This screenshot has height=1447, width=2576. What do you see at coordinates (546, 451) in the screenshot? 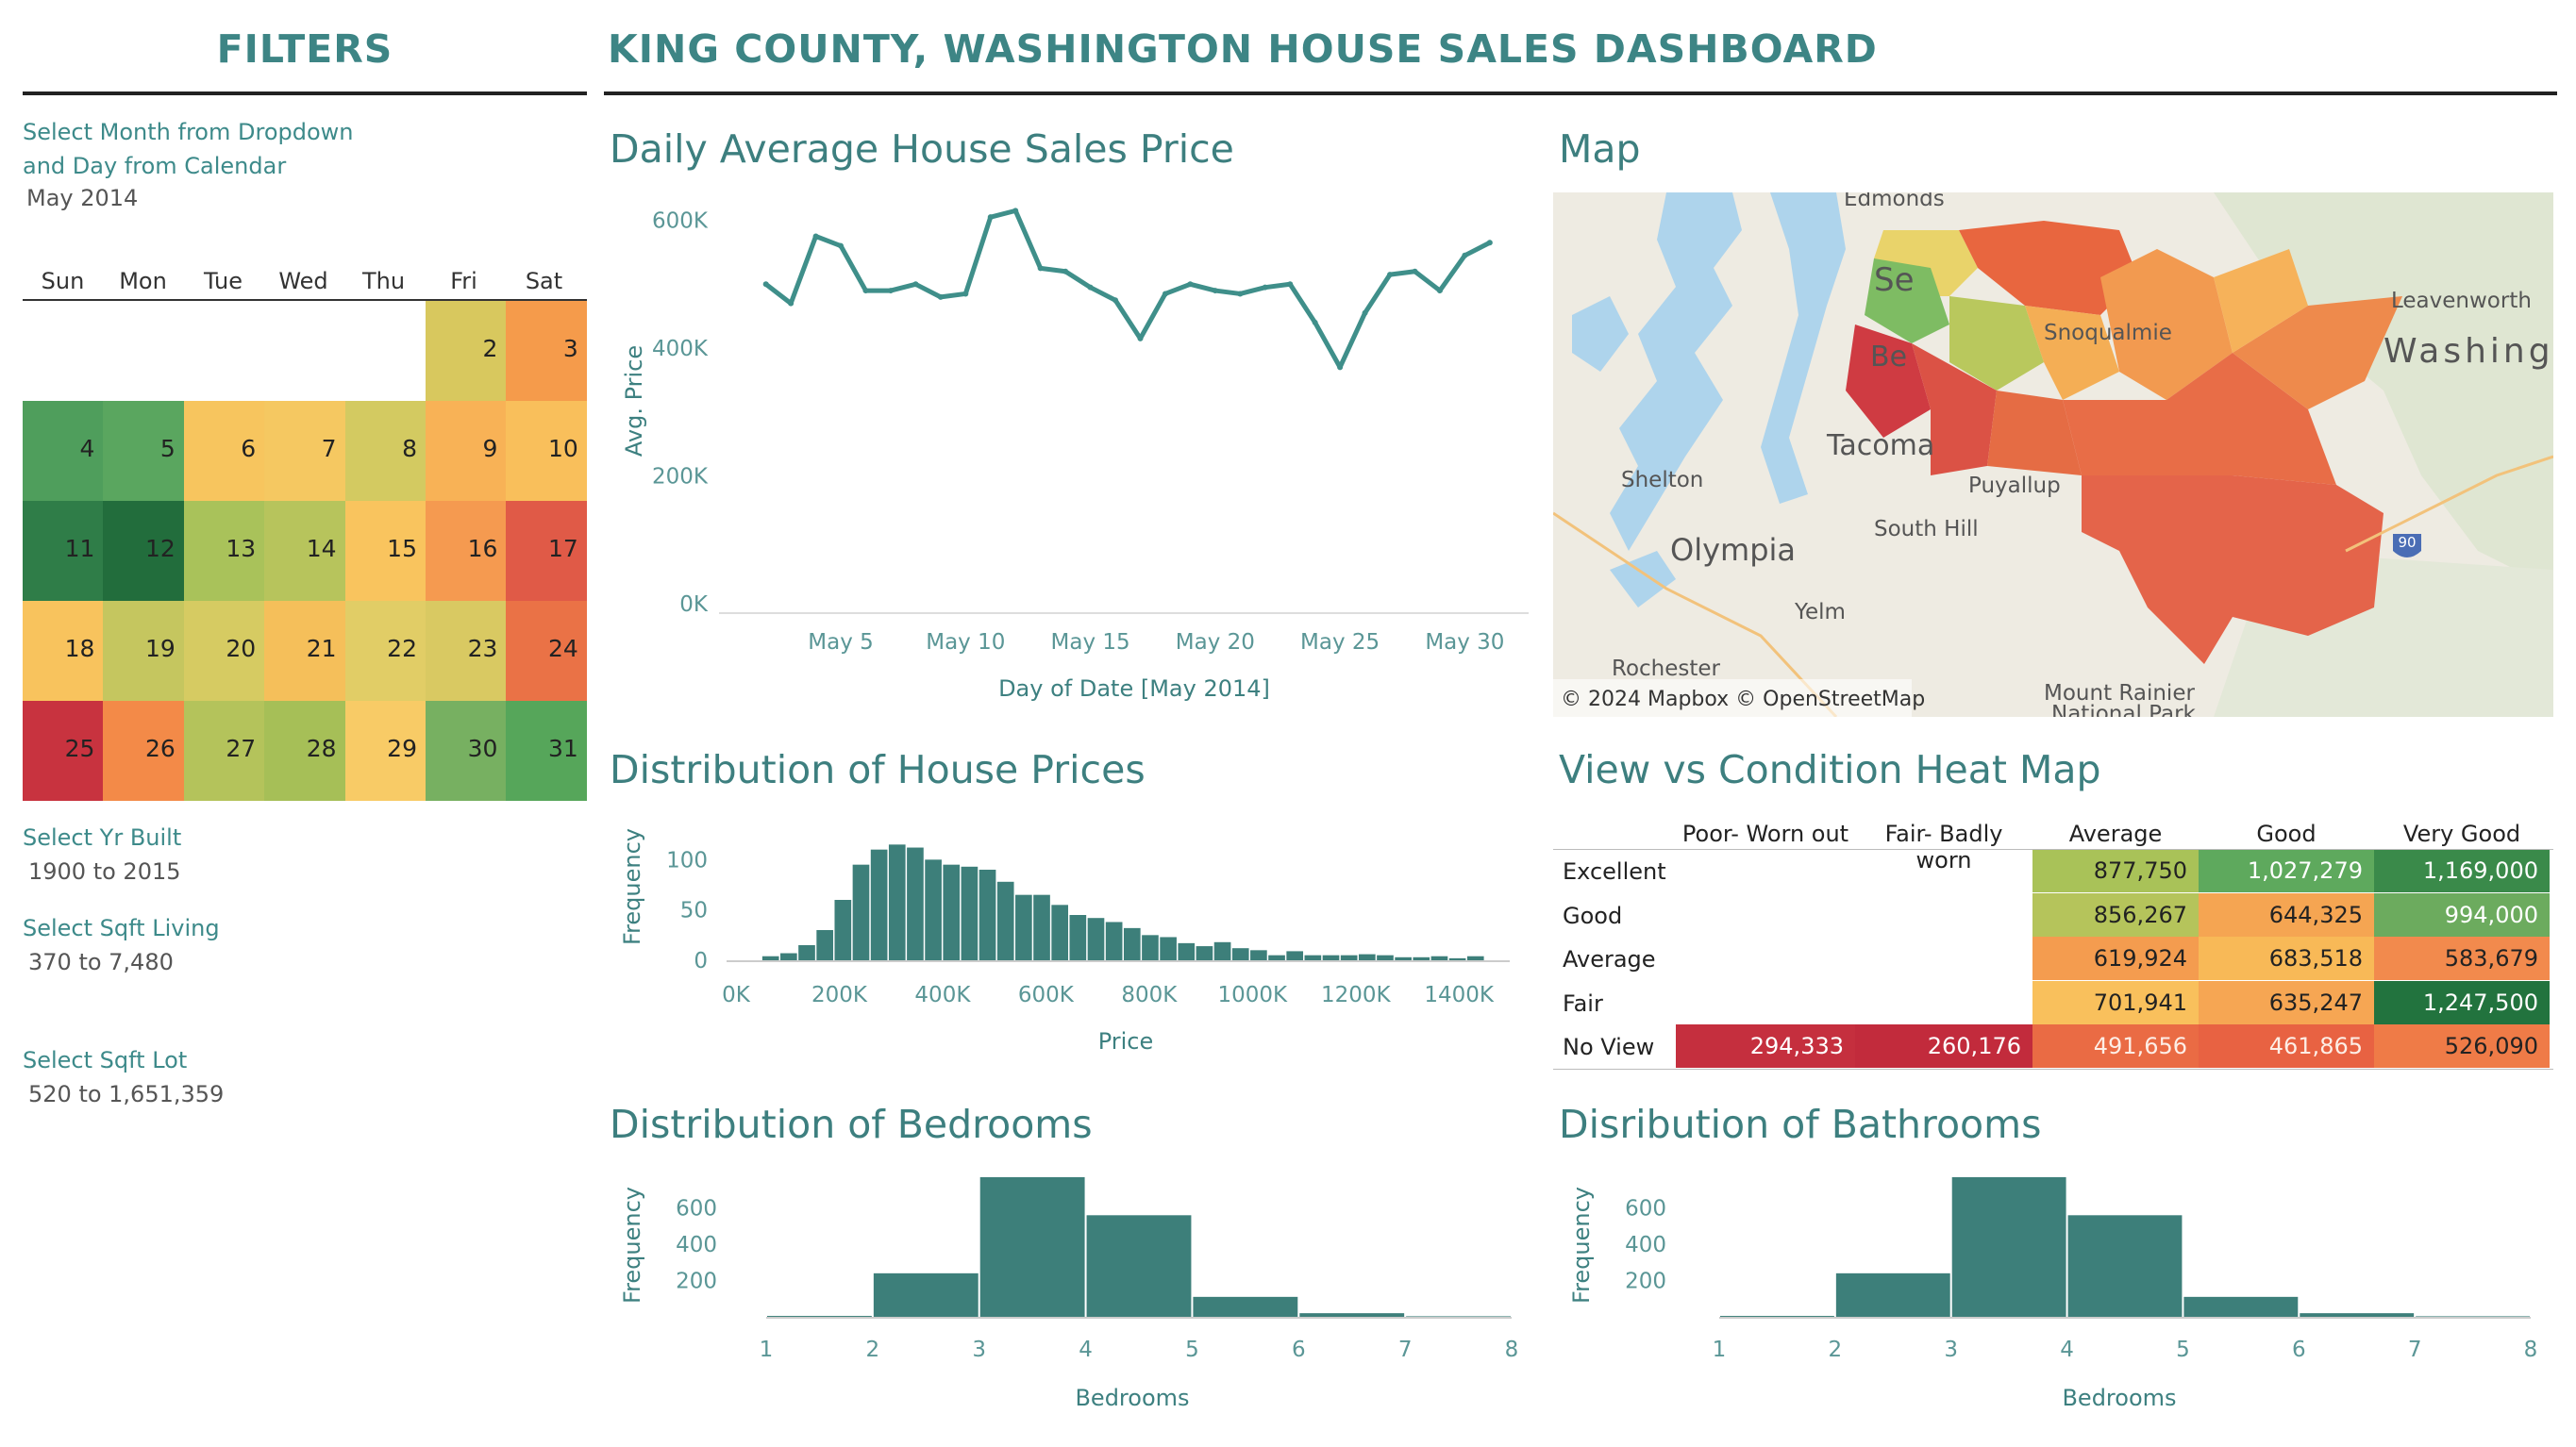
I see `calendar-day-cell: 10` at bounding box center [546, 451].